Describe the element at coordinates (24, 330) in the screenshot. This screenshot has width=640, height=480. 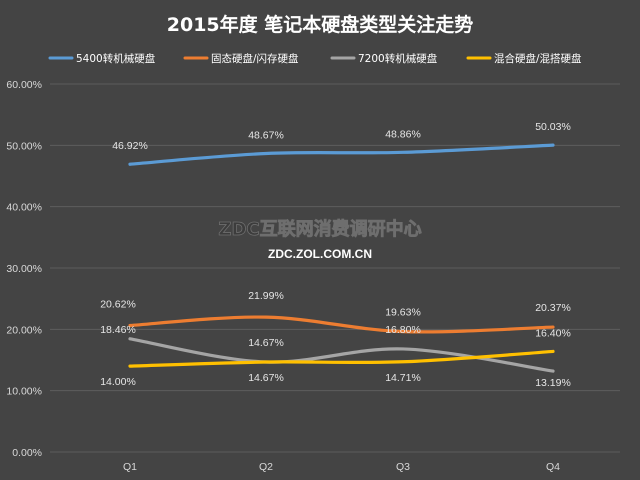
I see `y-tick-label: 20.00%` at that location.